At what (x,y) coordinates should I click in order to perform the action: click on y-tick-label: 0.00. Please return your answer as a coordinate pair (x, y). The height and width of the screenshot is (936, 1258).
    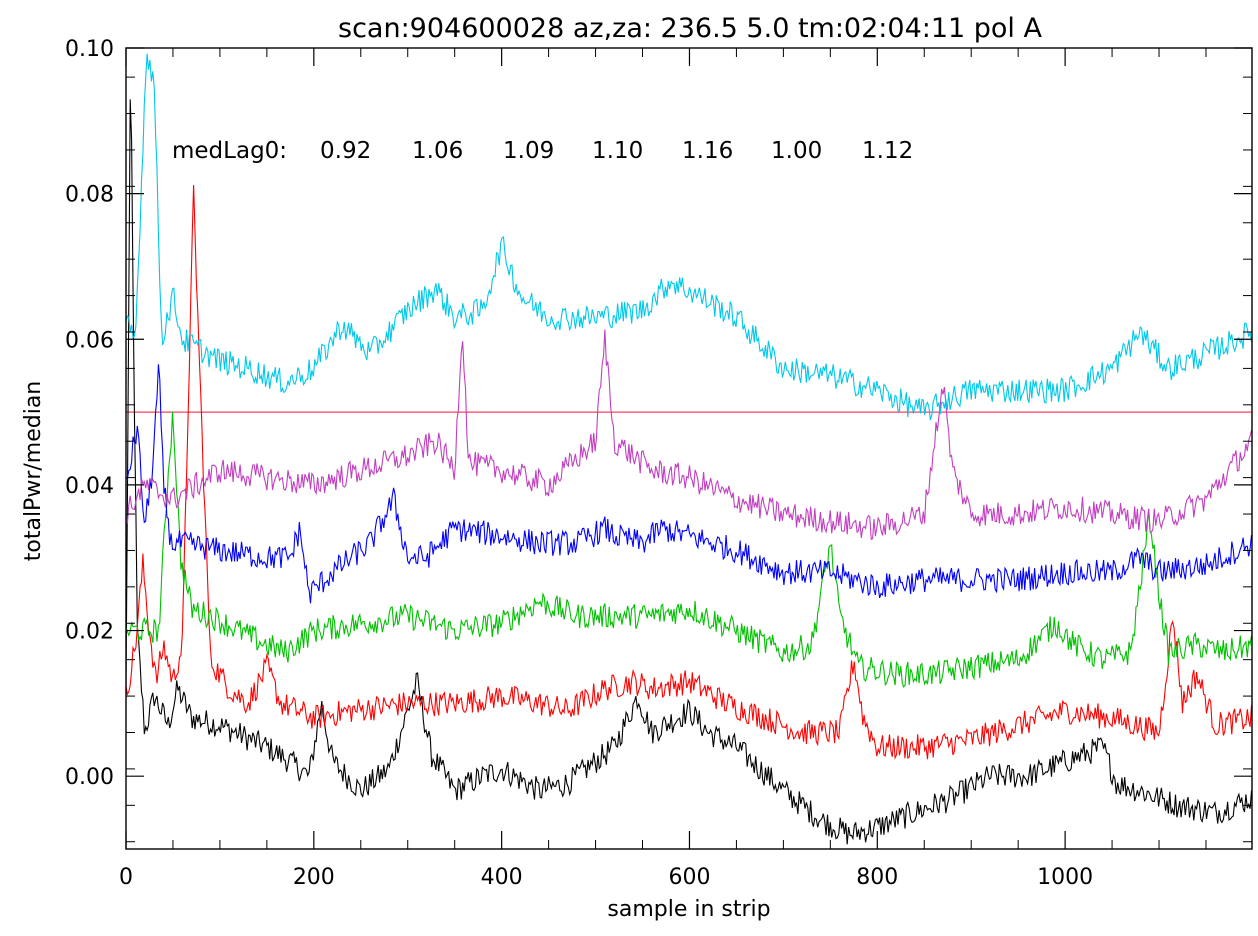
    Looking at the image, I should click on (89, 777).